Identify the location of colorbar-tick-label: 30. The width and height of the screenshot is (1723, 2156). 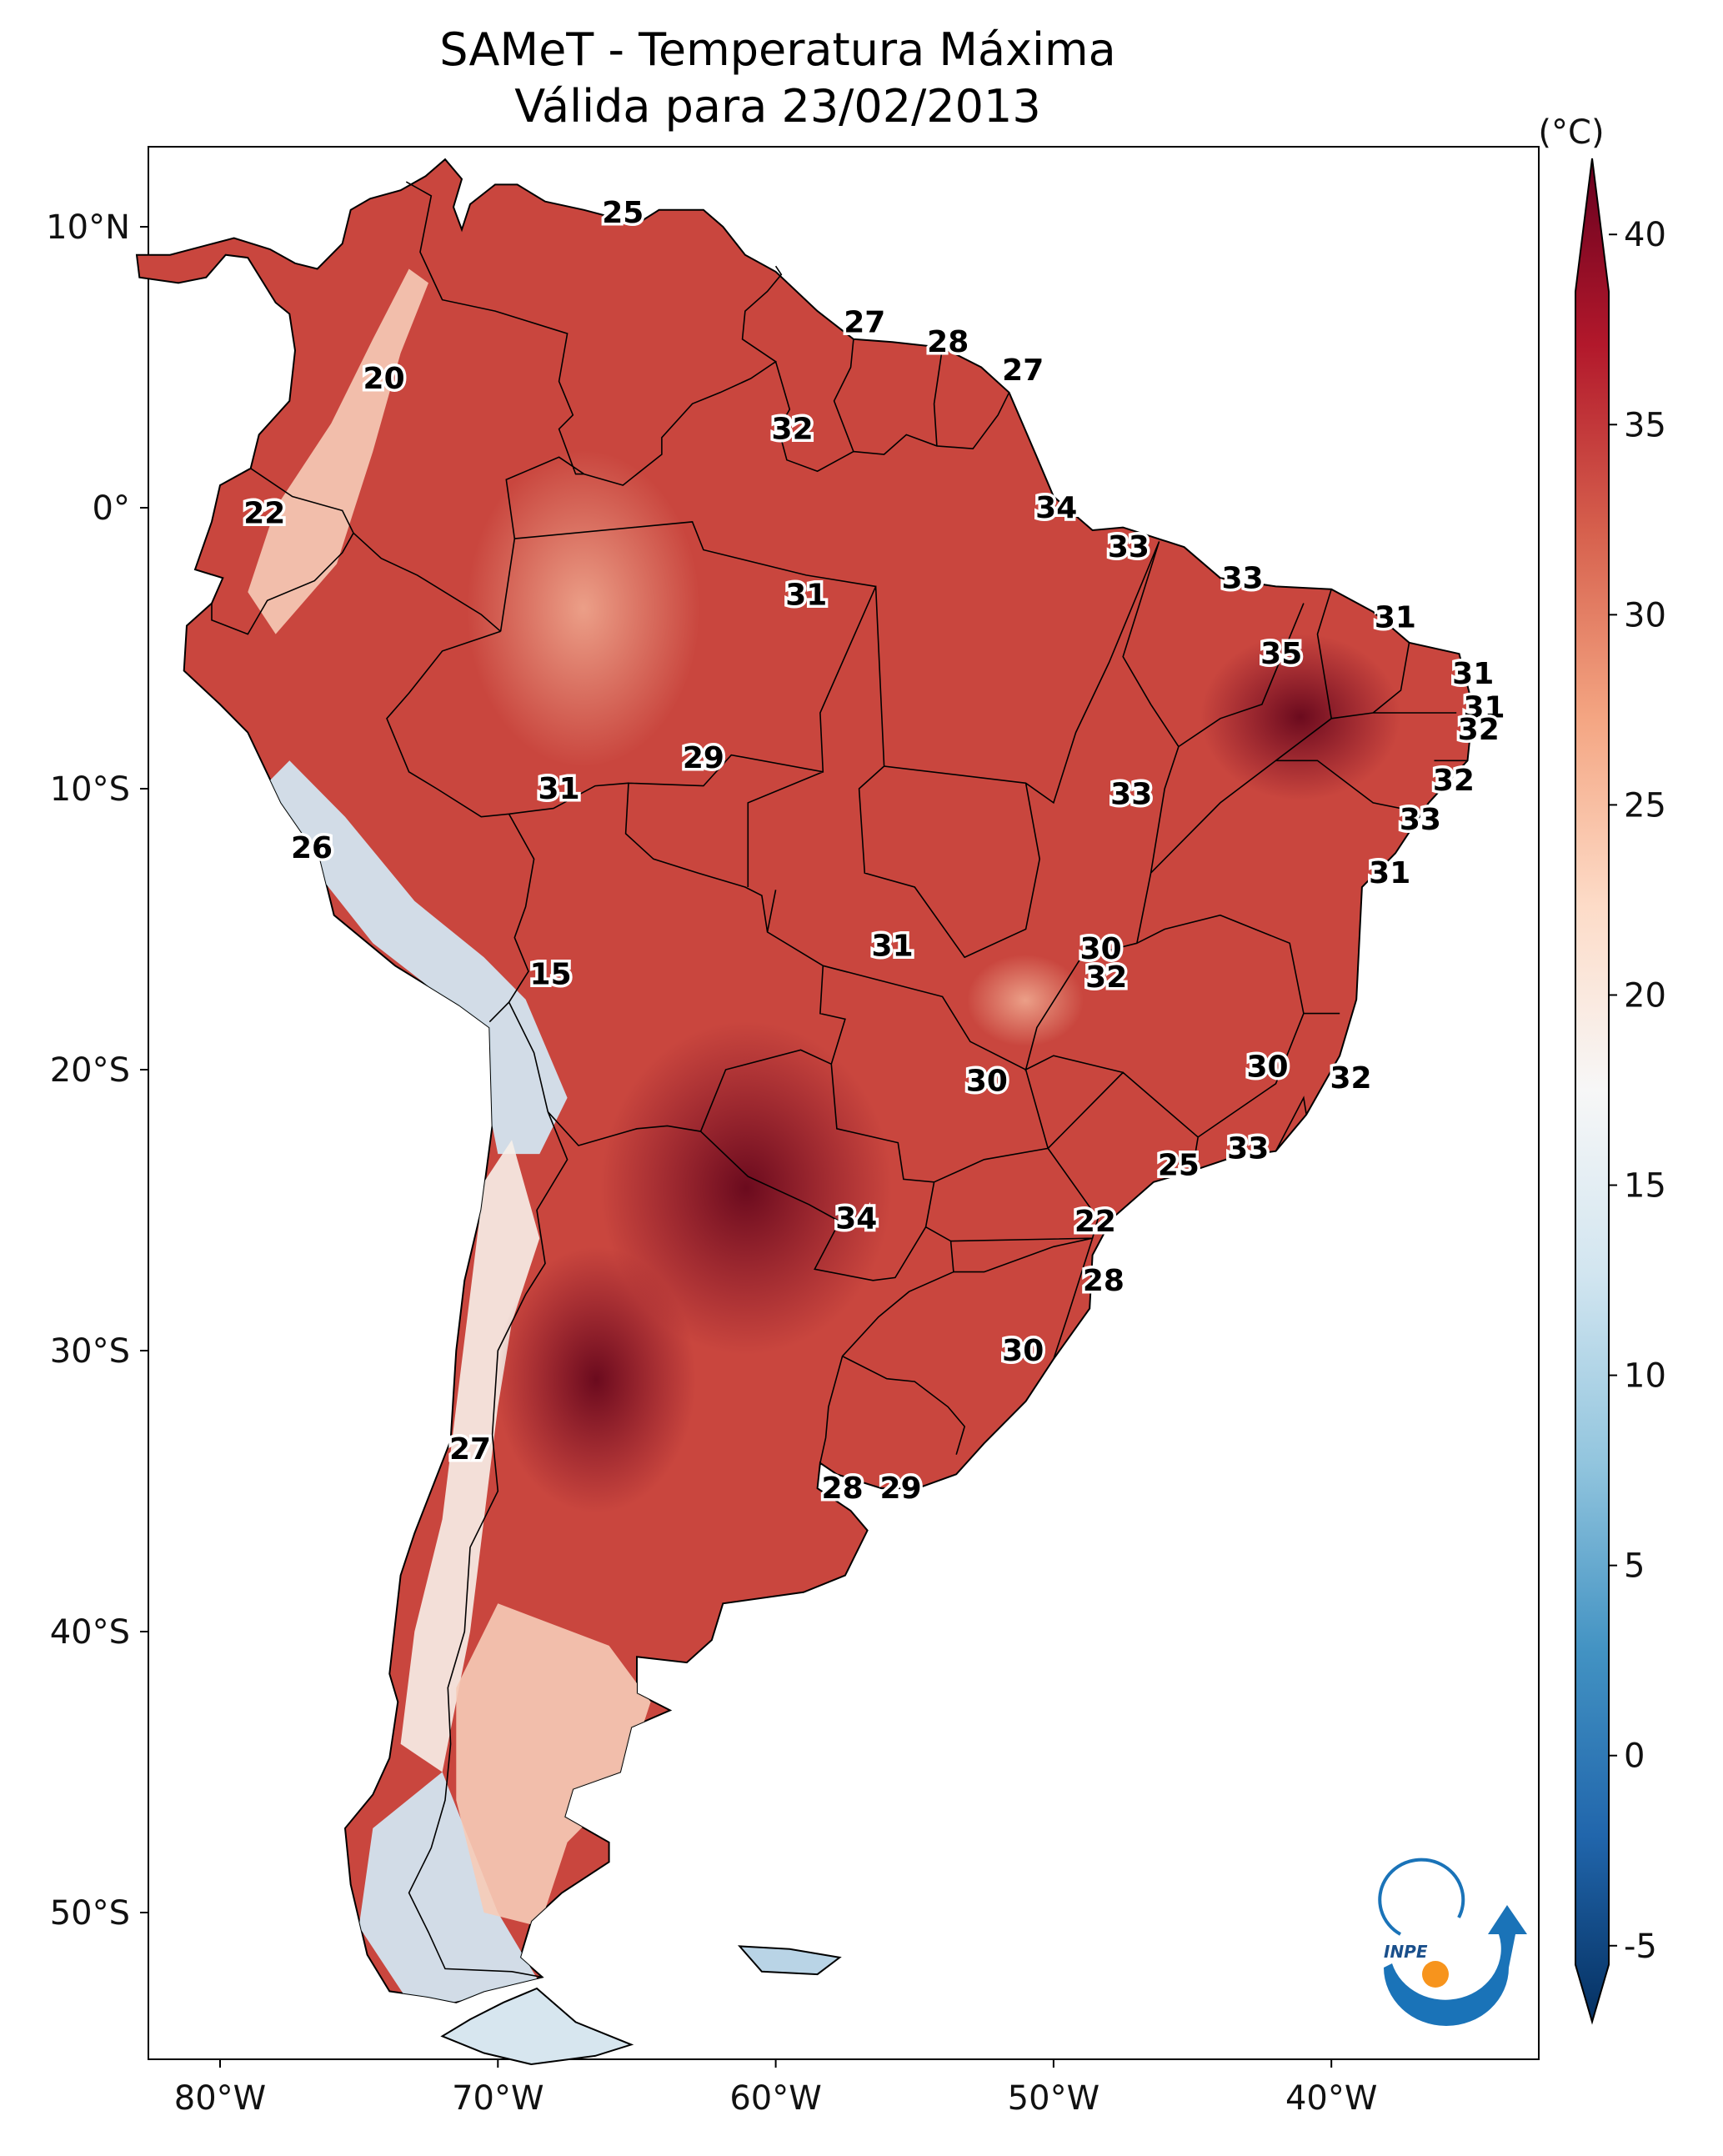
(1645, 615).